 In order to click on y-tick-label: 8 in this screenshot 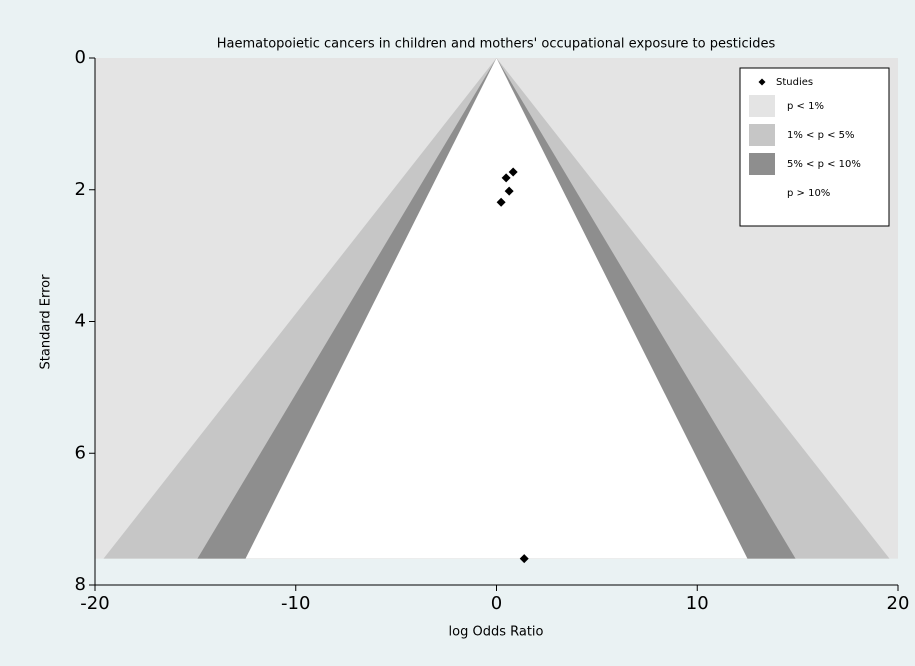, I will do `click(80, 584)`.